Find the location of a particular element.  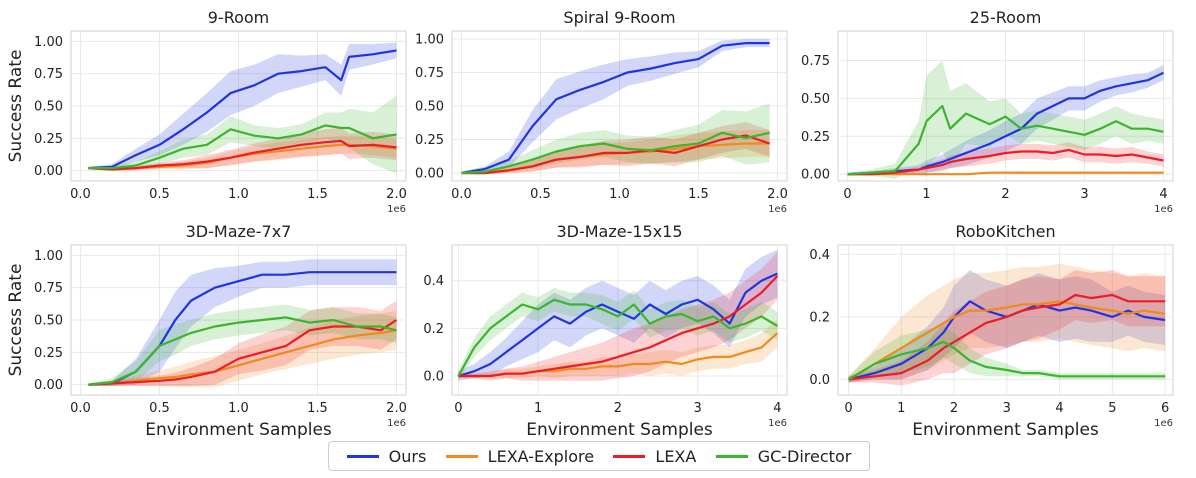

panel-title: Spiral 9-Room is located at coordinates (619, 17).